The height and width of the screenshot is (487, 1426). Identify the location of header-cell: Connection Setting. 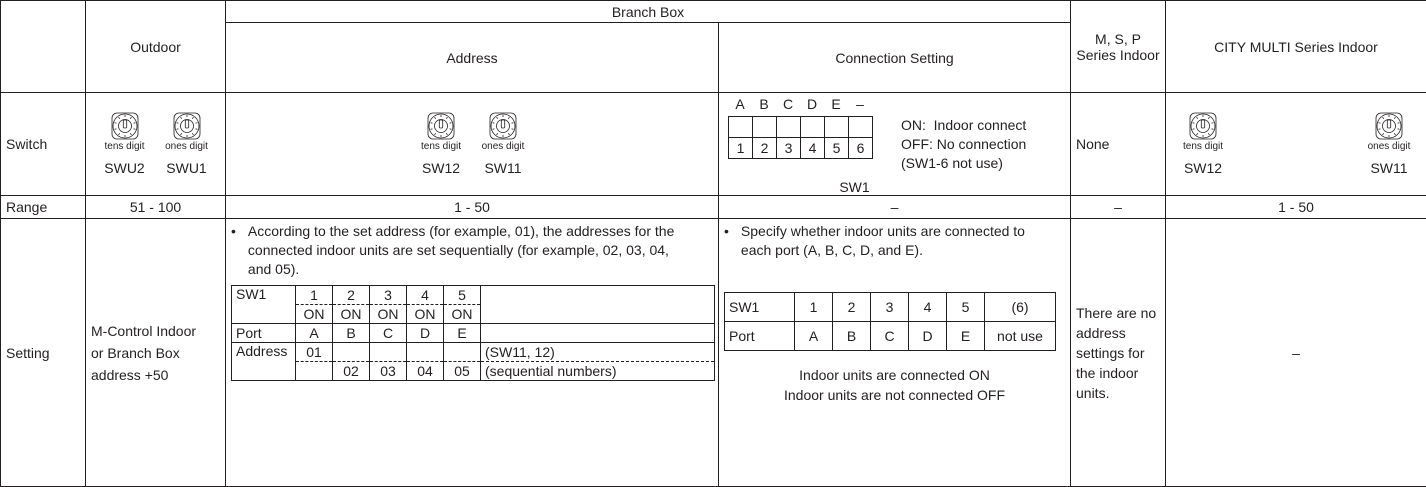
(895, 58).